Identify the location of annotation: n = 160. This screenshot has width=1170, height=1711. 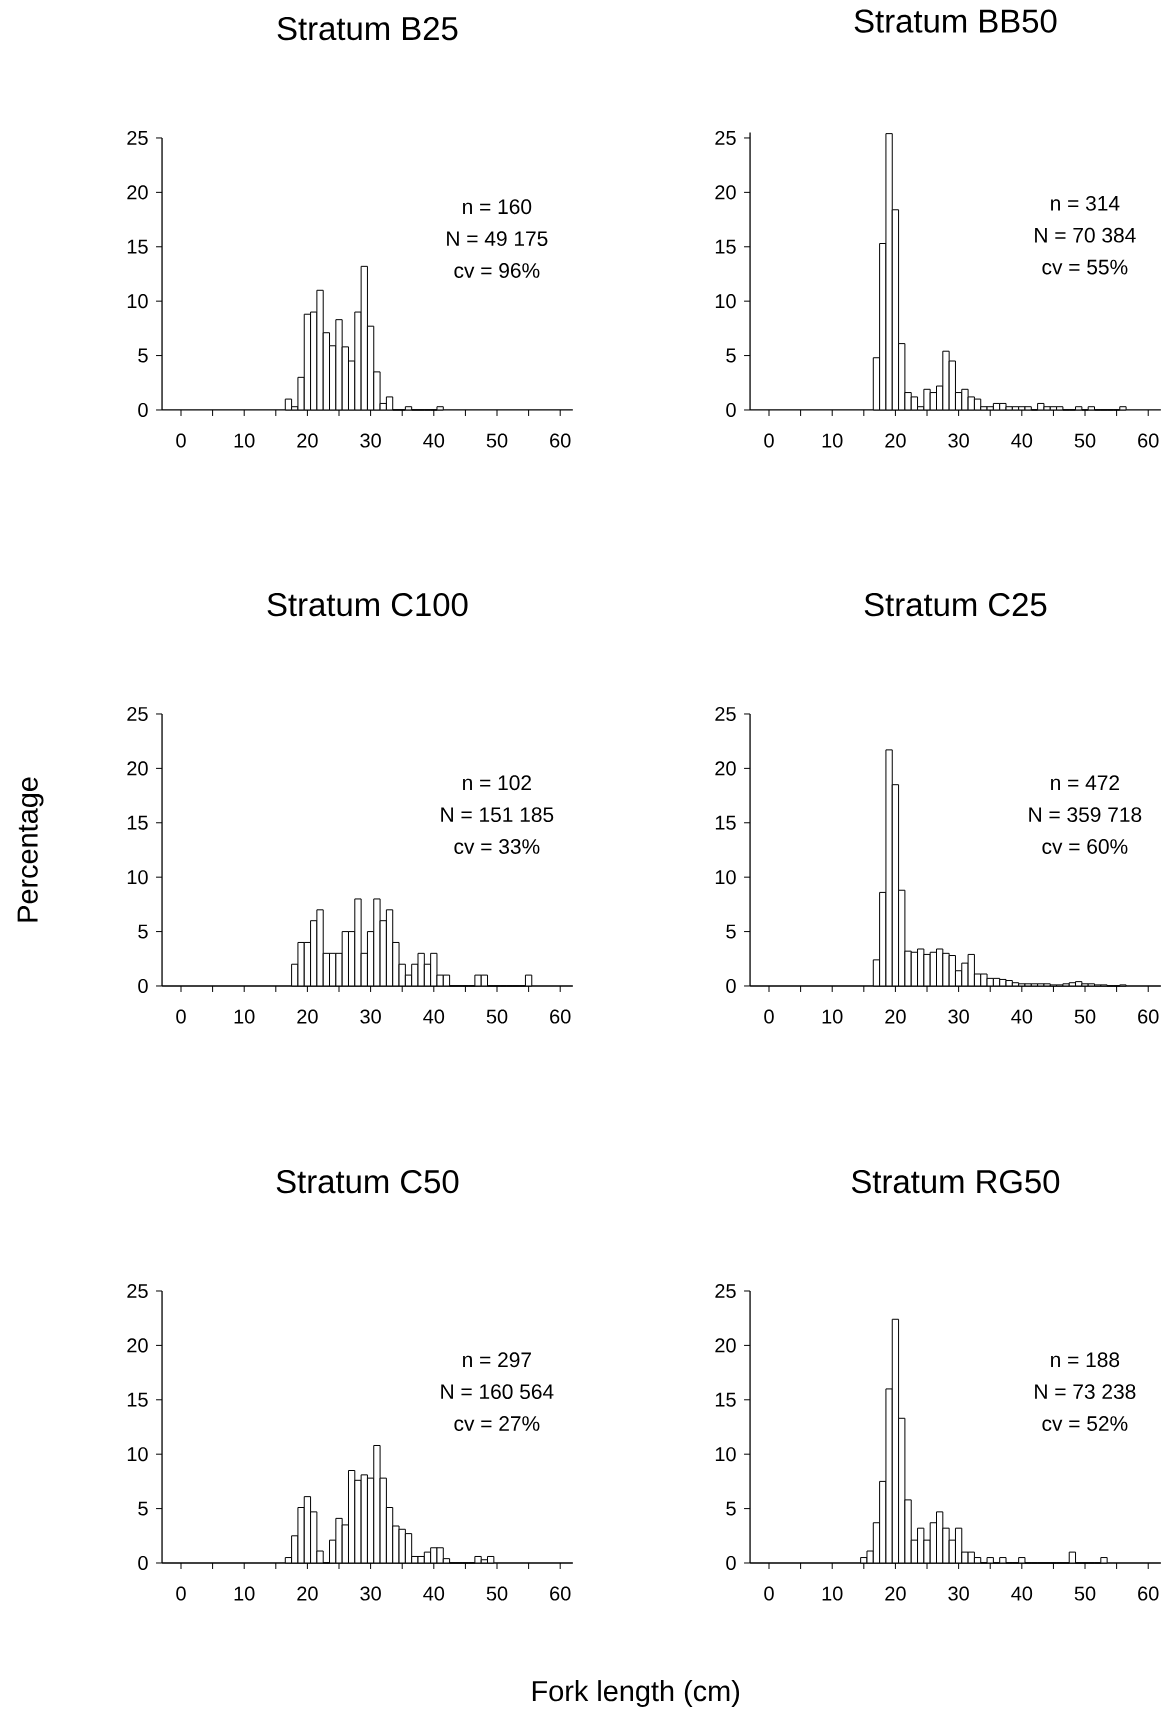
(497, 207).